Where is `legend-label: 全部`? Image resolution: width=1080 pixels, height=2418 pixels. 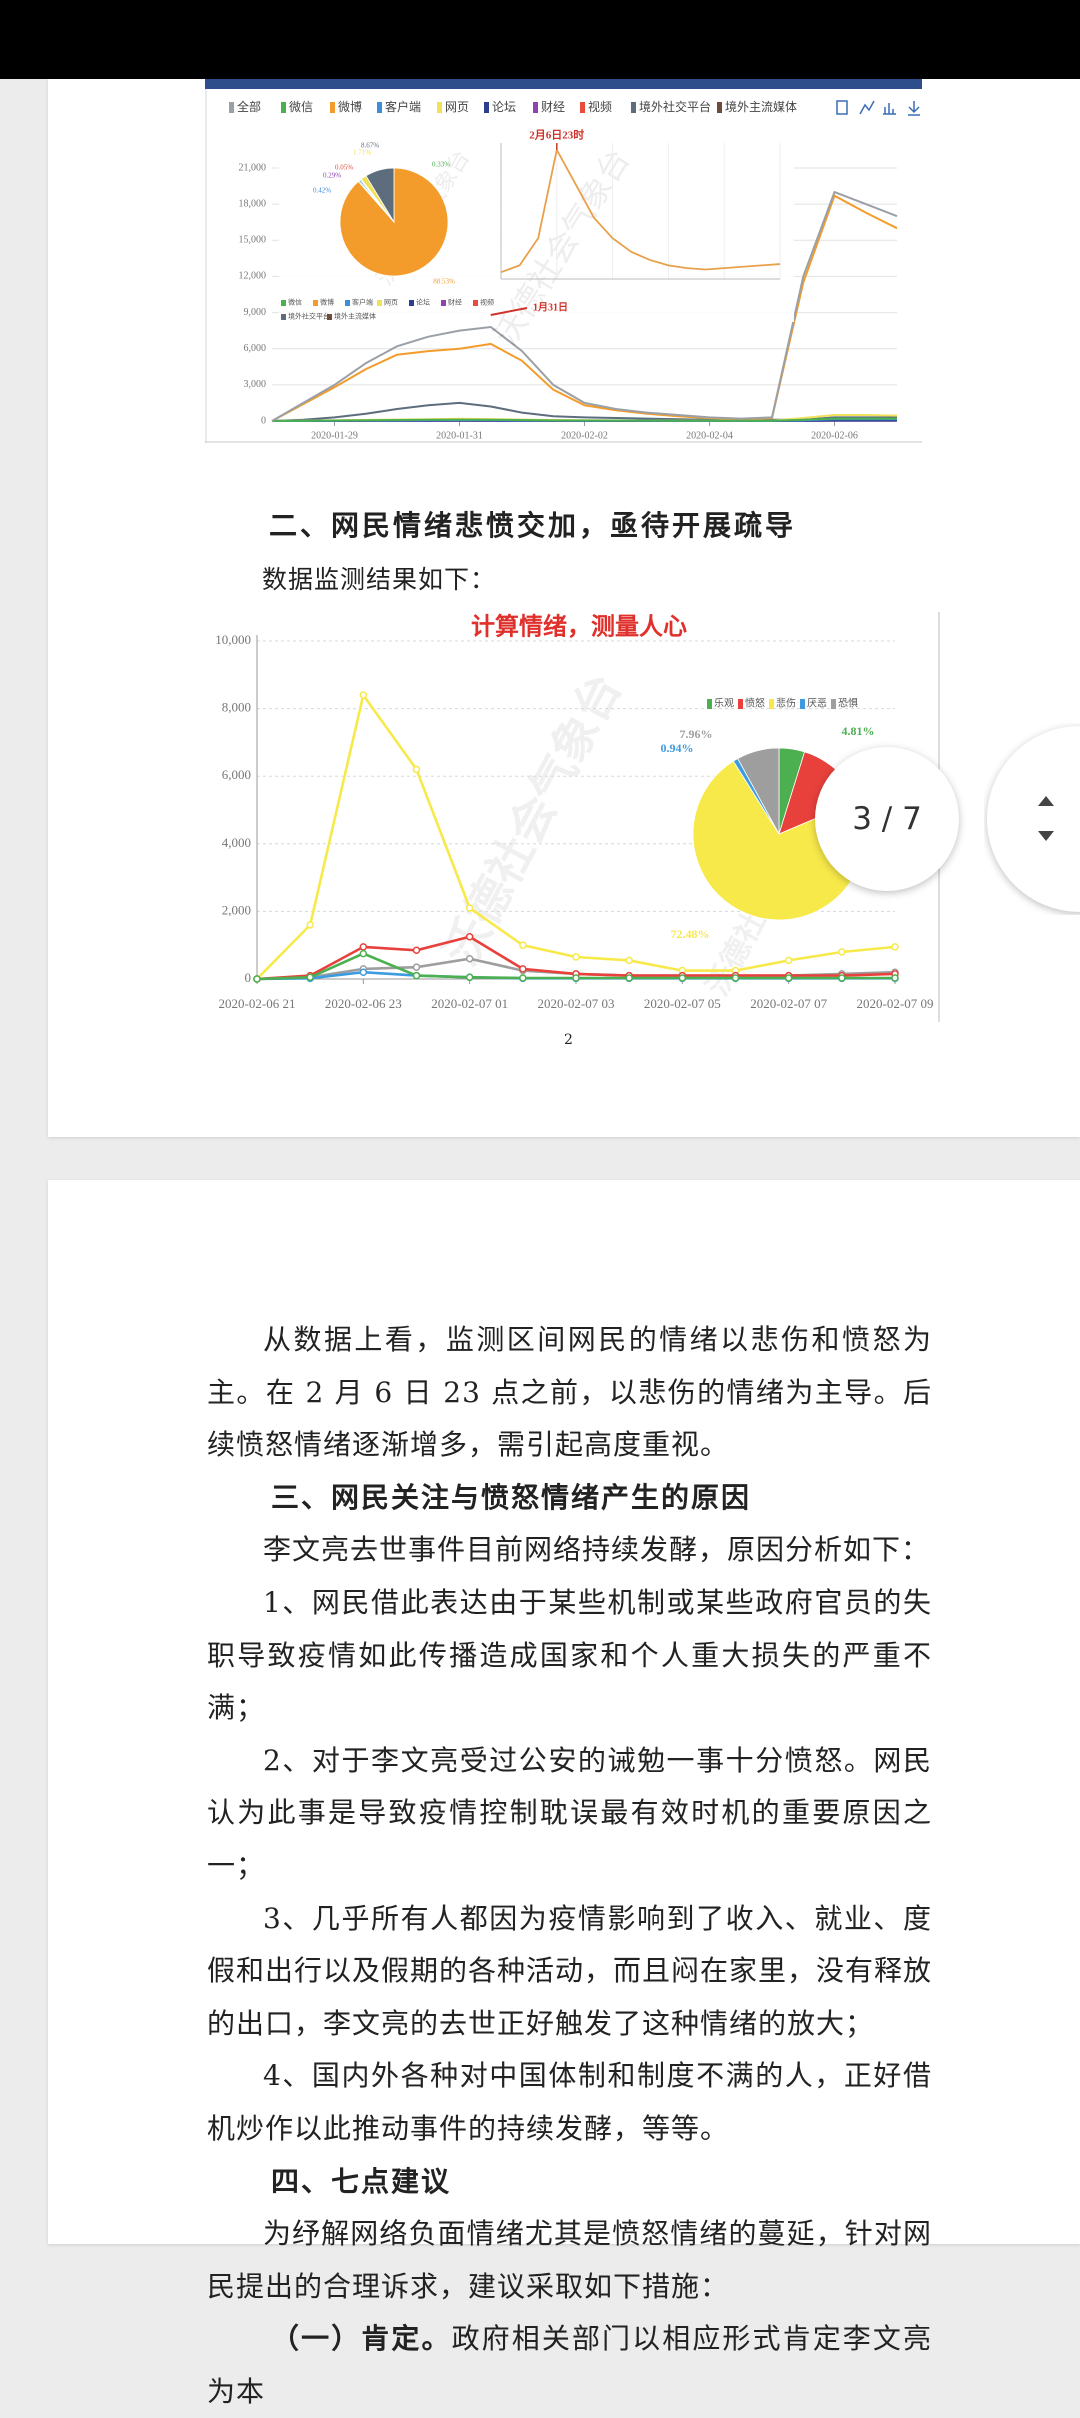
legend-label: 全部 is located at coordinates (249, 106).